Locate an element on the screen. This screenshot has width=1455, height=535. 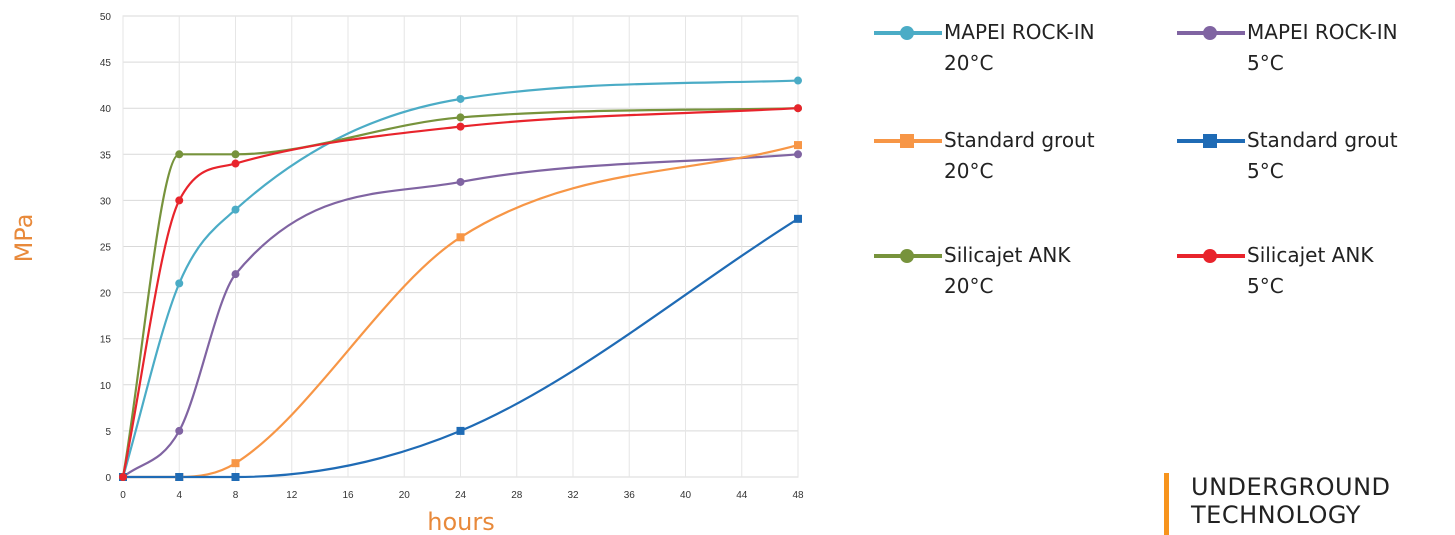
legend-item: Standard grout 20°C is located at coordinates (983, 157).